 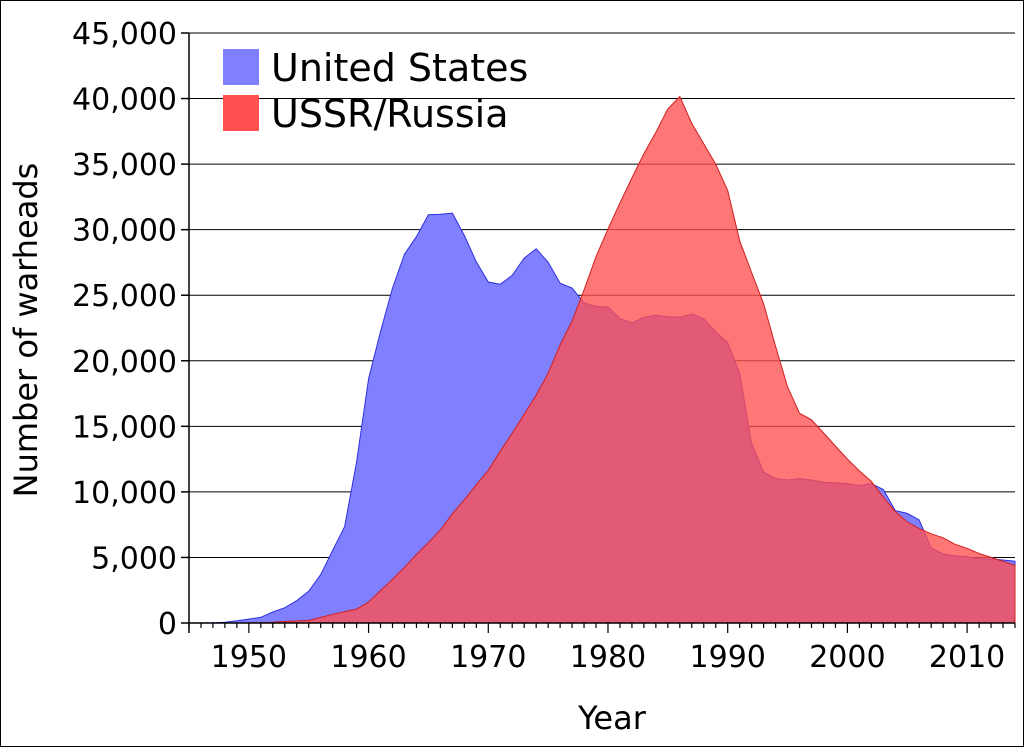 What do you see at coordinates (241, 67) in the screenshot?
I see `legend-swatch-us` at bounding box center [241, 67].